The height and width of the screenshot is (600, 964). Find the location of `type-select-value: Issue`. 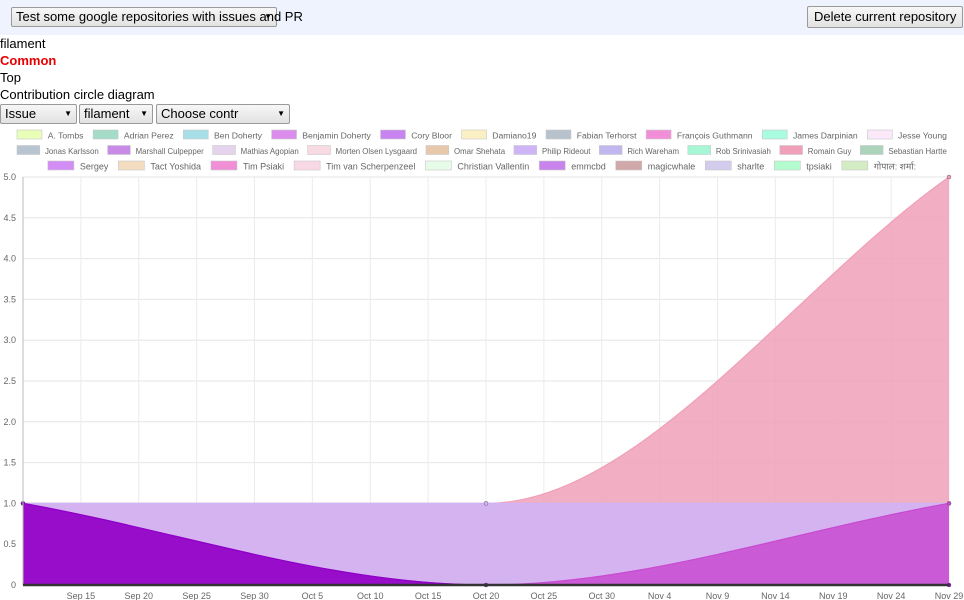

type-select-value: Issue is located at coordinates (21, 113).